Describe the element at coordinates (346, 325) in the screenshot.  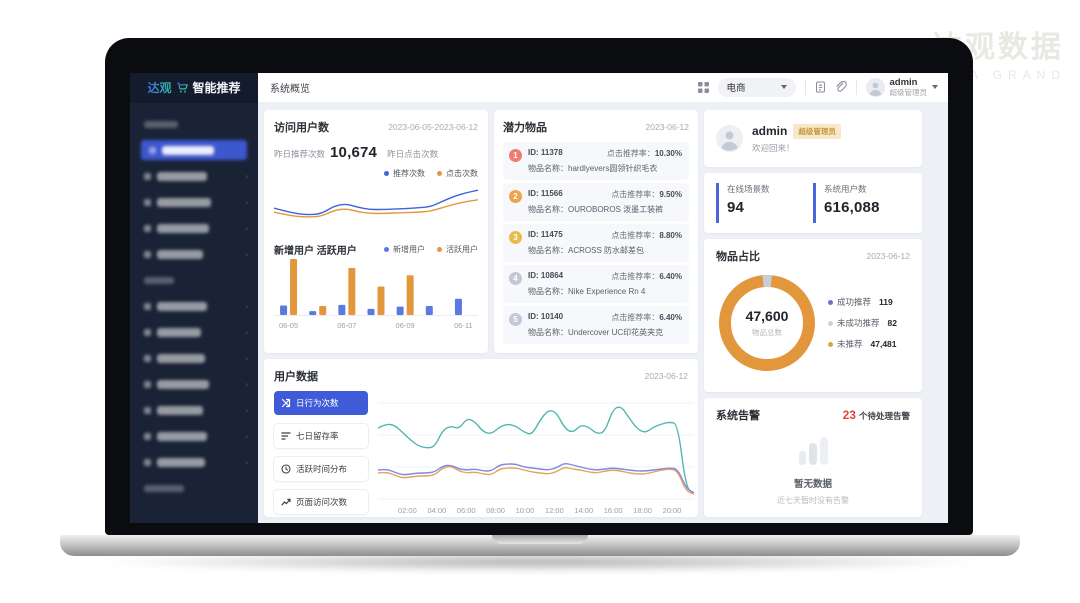
I see `svg-text: 06-07` at that location.